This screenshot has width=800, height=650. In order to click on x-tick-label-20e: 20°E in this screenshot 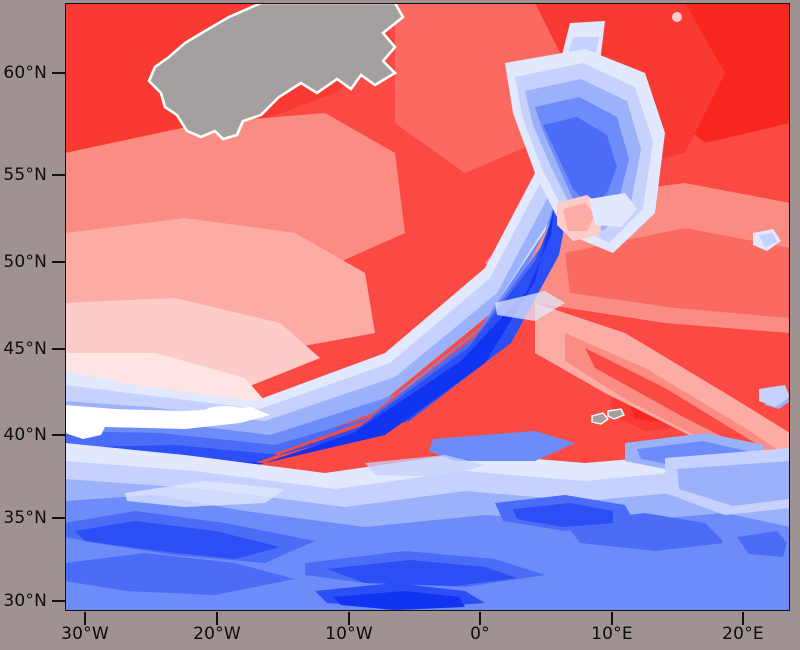, I will do `click(743, 634)`.